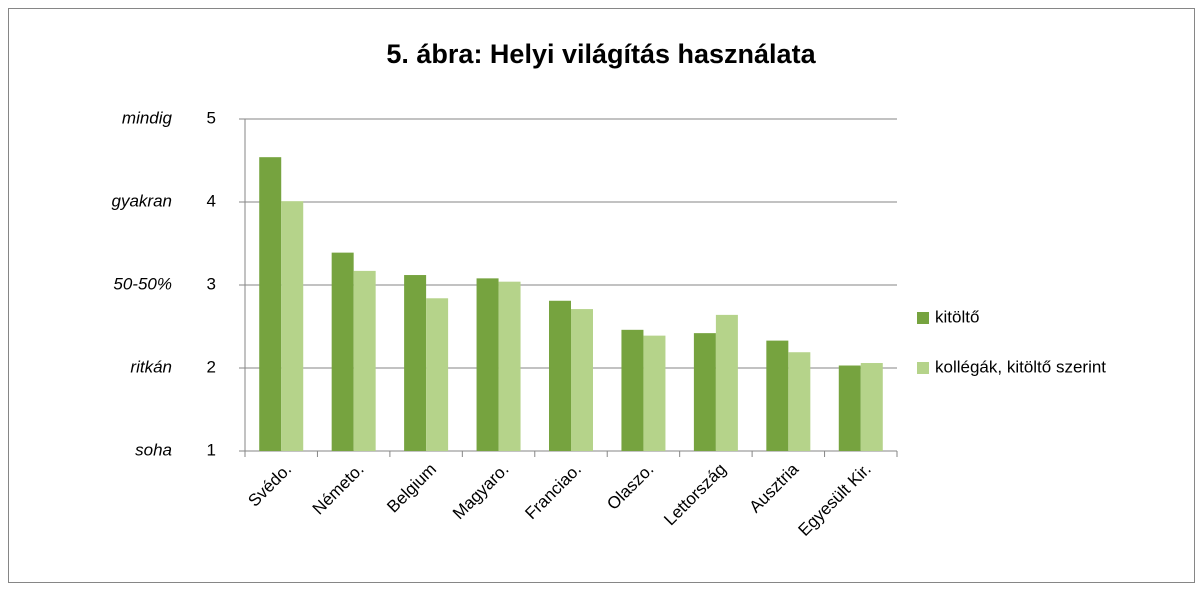 This screenshot has height=591, width=1203. What do you see at coordinates (142, 283) in the screenshot?
I see `y-level-label: 50-50%` at bounding box center [142, 283].